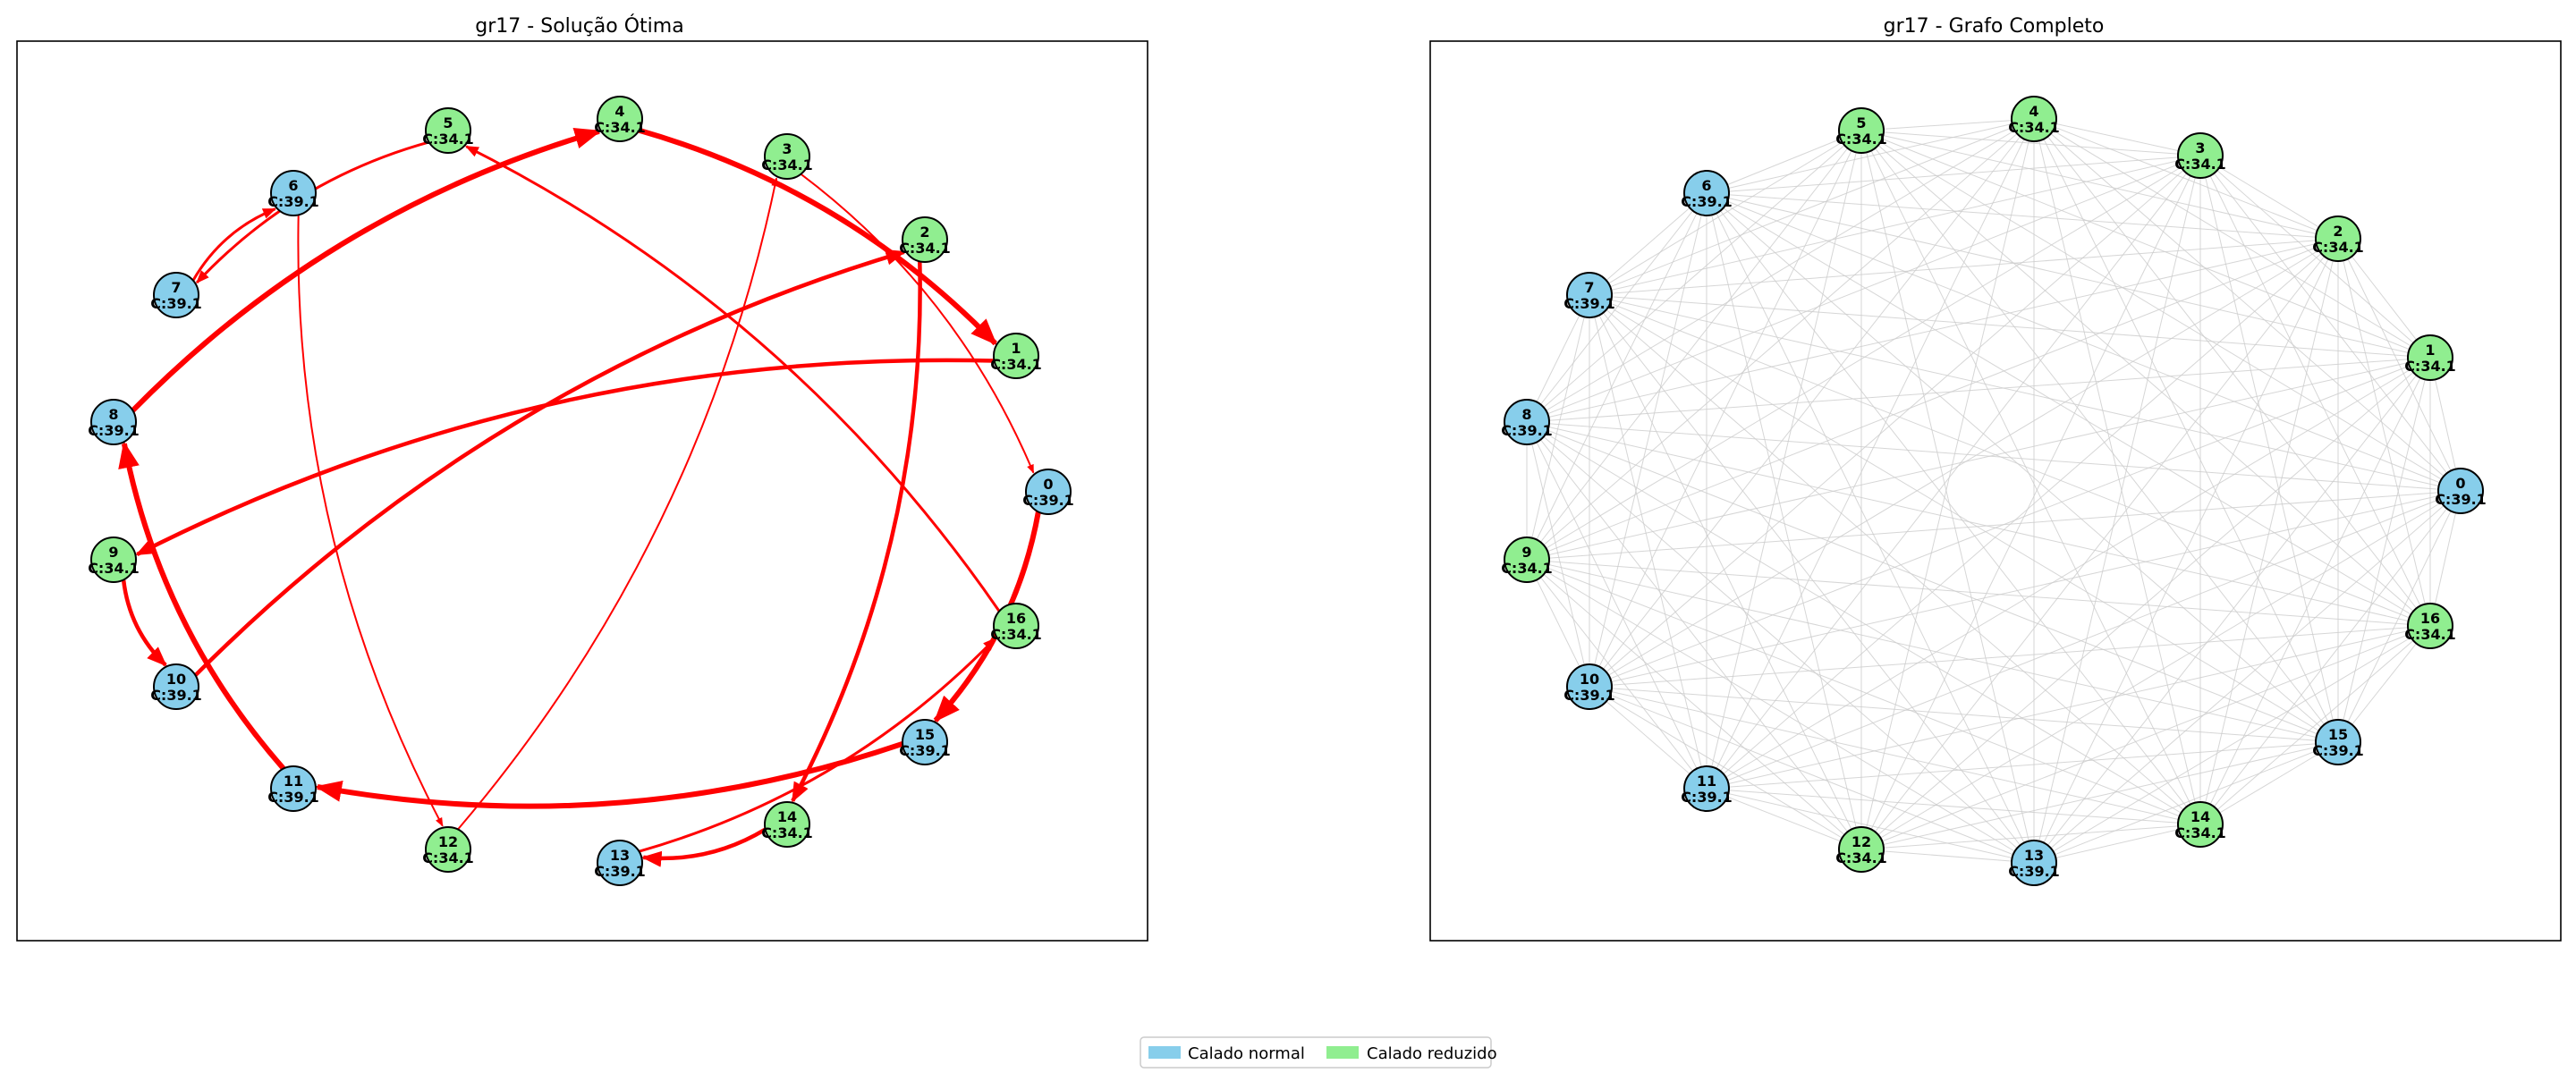  I want to click on complete-node-id: 9, so click(1526, 552).